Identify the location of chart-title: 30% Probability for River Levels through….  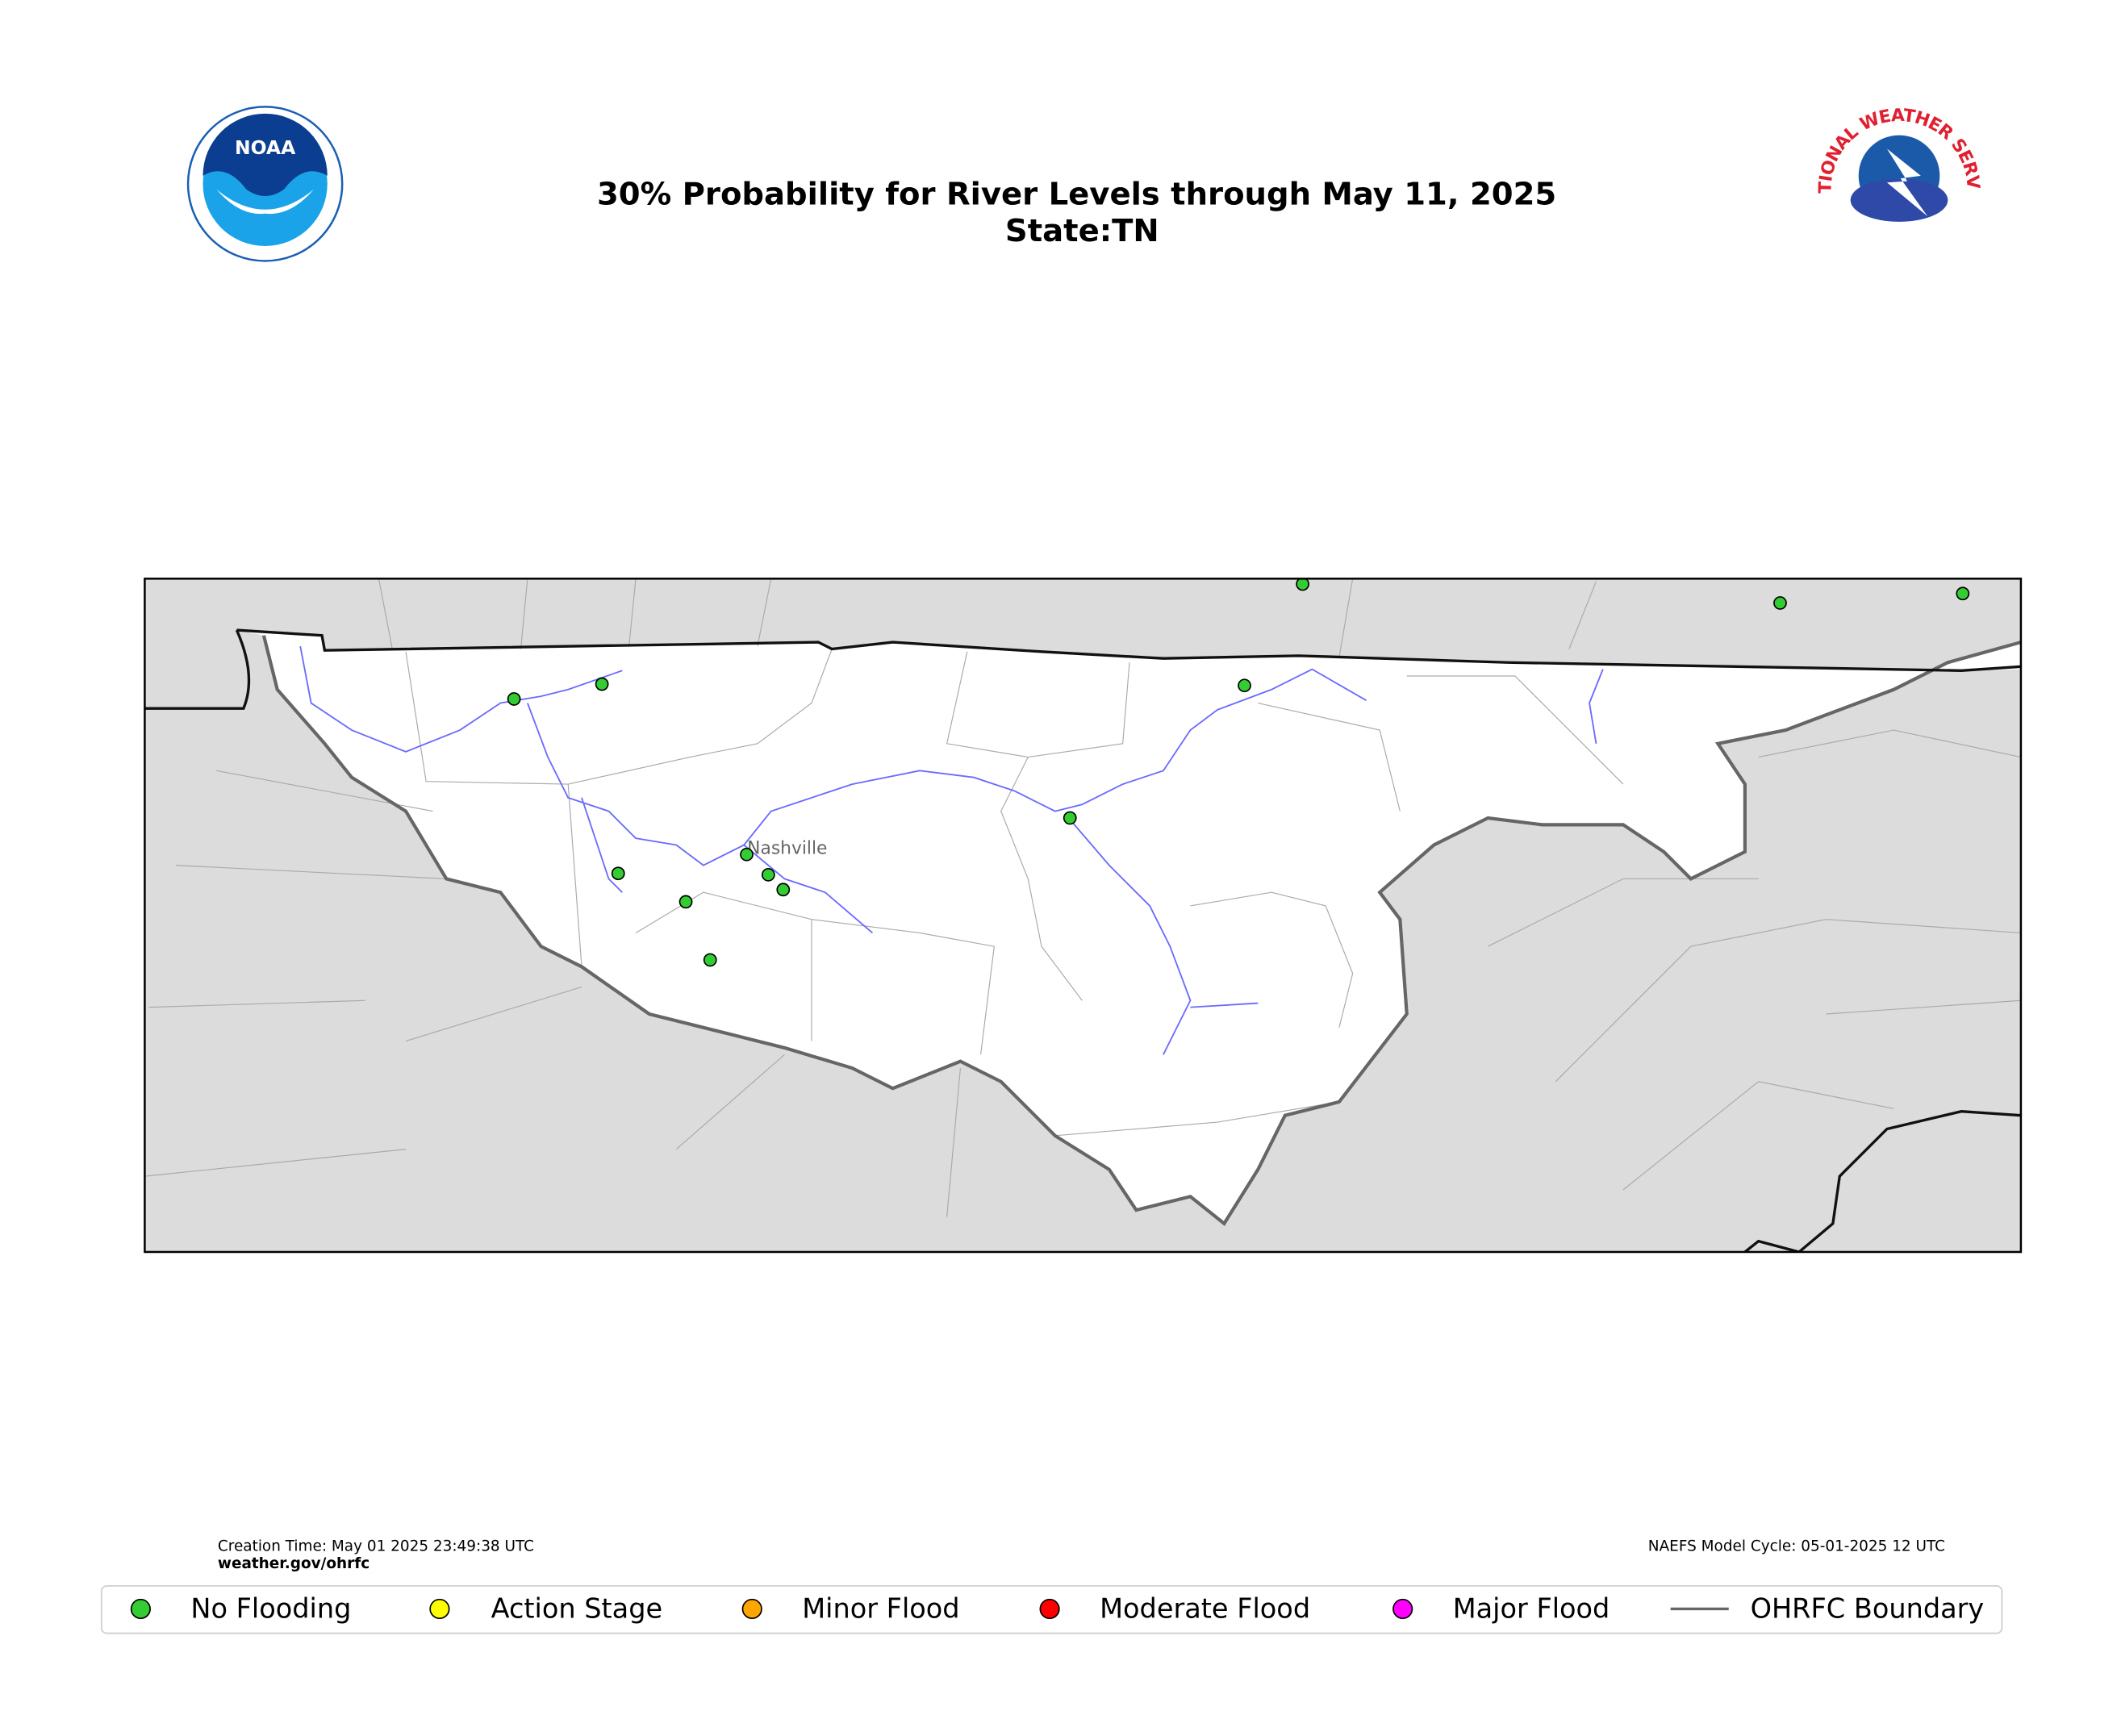
(1076, 195).